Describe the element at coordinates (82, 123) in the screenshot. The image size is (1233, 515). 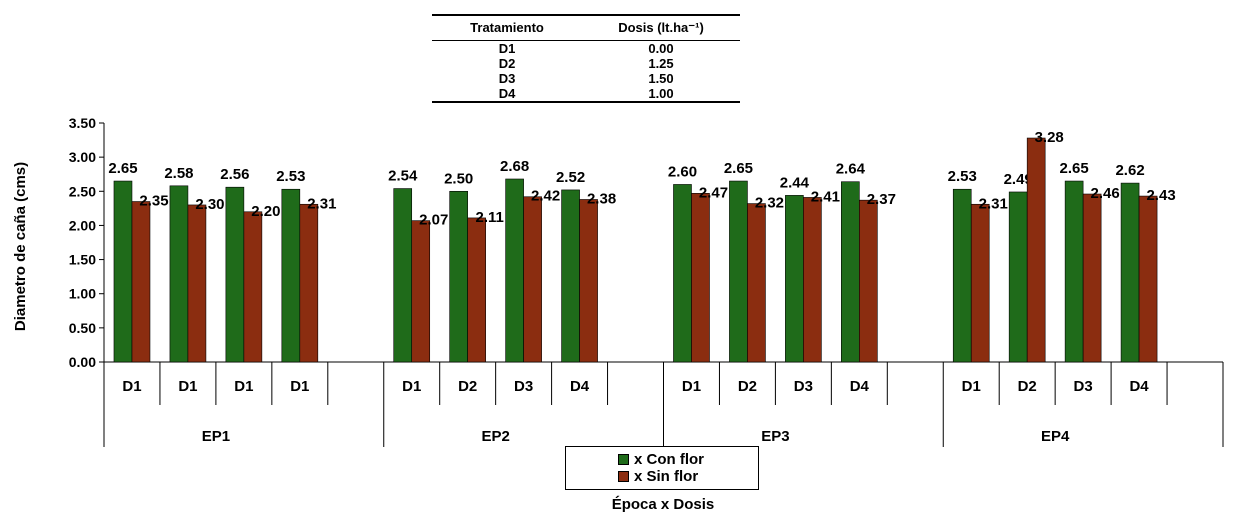
I see `y-tick-label: 3.50` at that location.